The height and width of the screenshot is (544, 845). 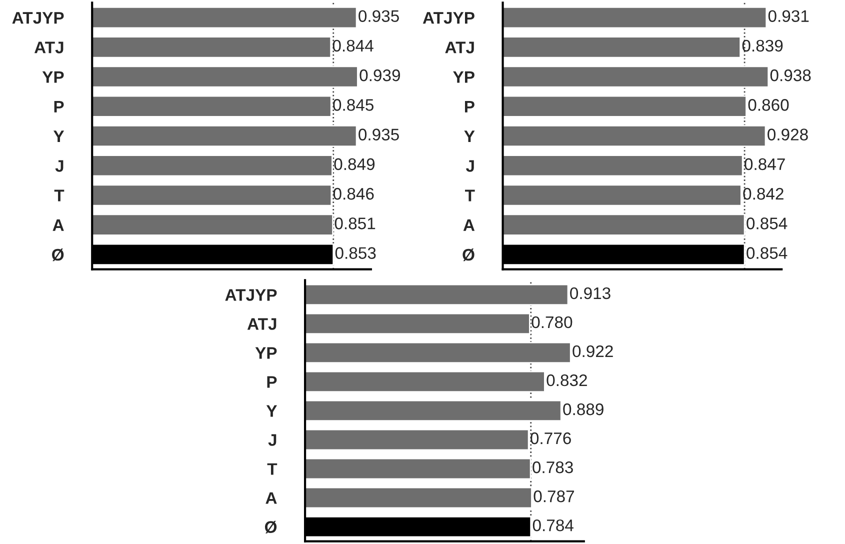 What do you see at coordinates (566, 380) in the screenshot?
I see `data-label: 0.832` at bounding box center [566, 380].